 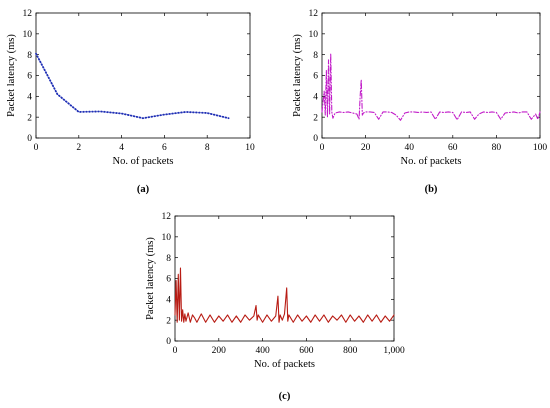 I want to click on x-tick-label: 2, so click(x=78, y=148).